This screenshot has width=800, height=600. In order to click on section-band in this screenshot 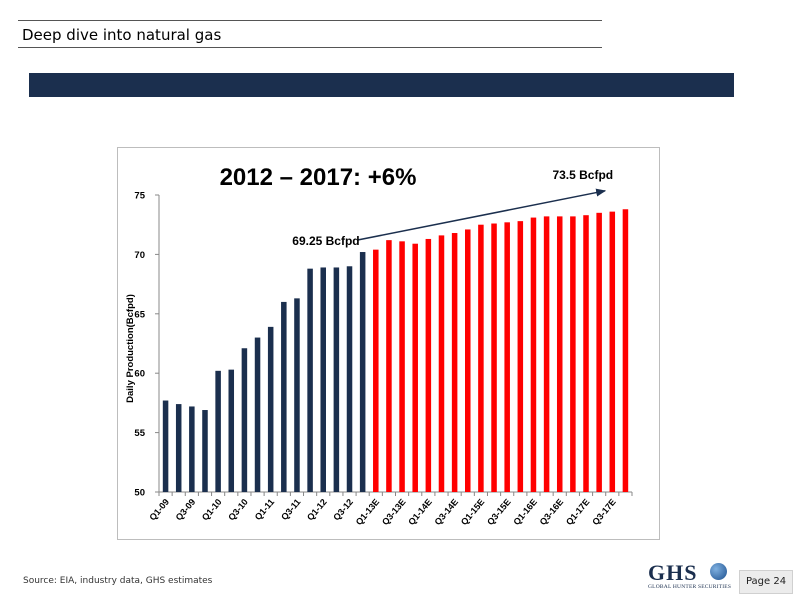, I will do `click(381, 85)`.